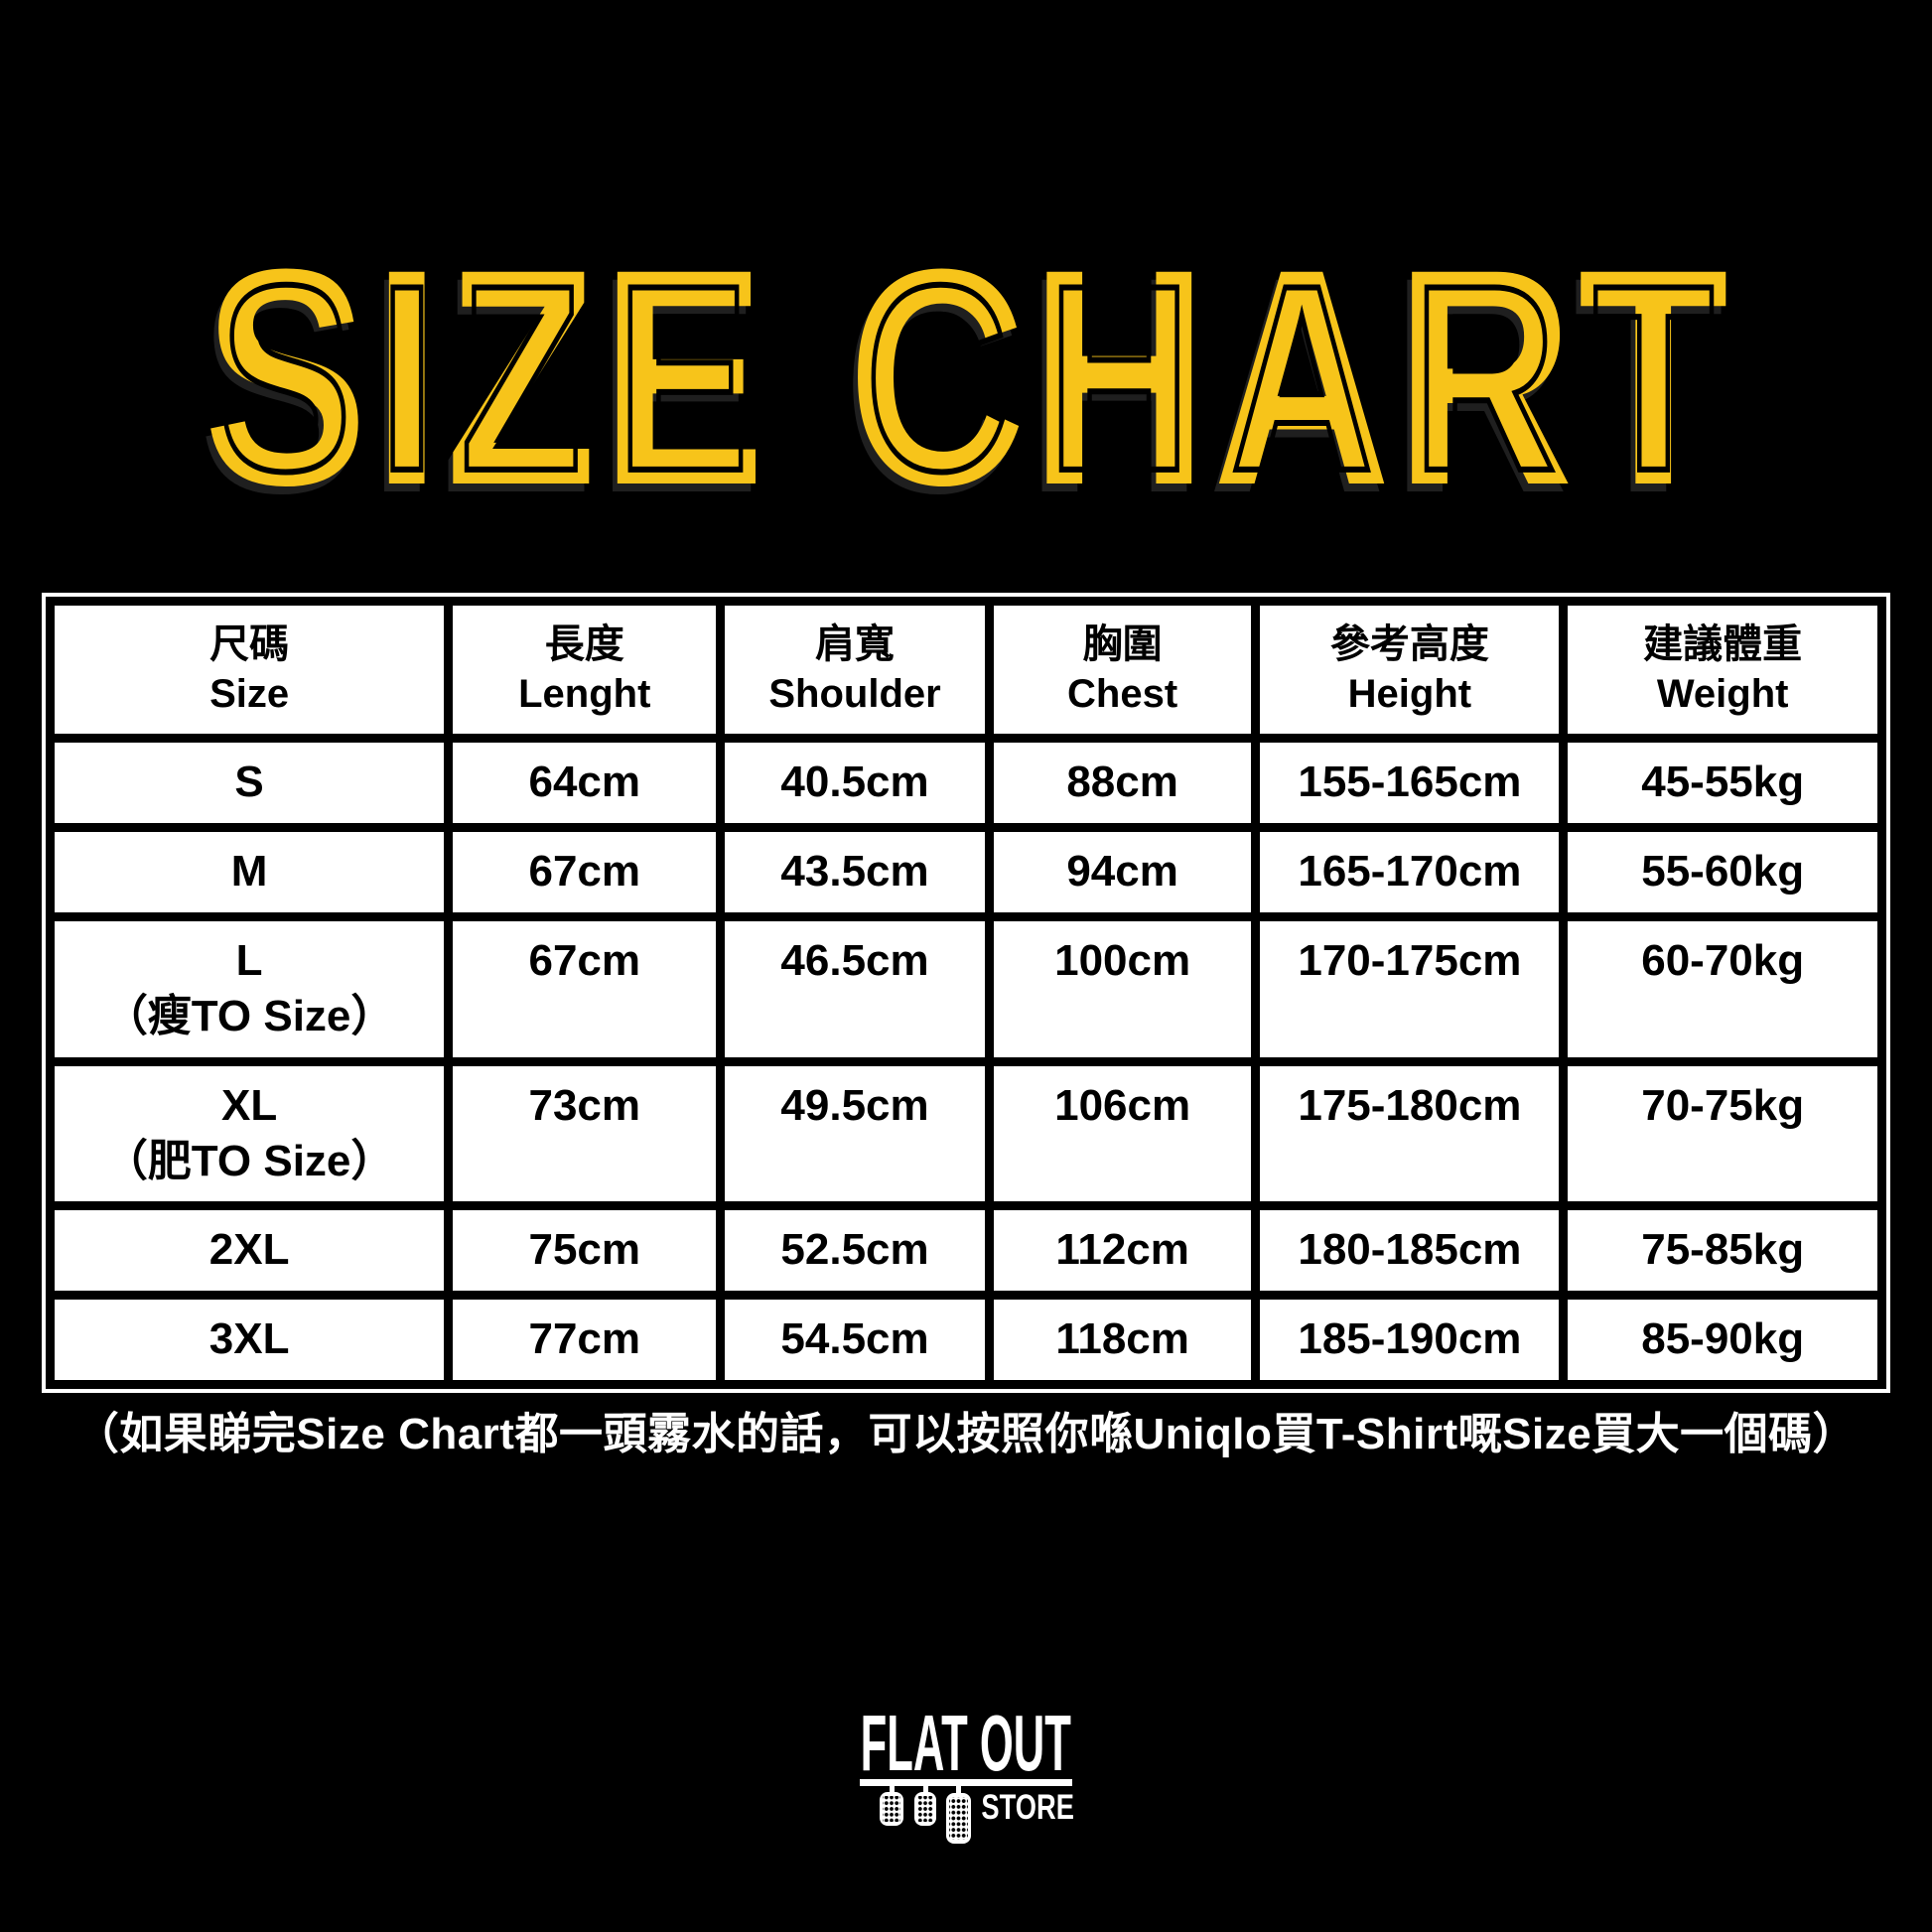 The image size is (1932, 1932). What do you see at coordinates (855, 988) in the screenshot?
I see `cell-shoulder: 46.5cm` at bounding box center [855, 988].